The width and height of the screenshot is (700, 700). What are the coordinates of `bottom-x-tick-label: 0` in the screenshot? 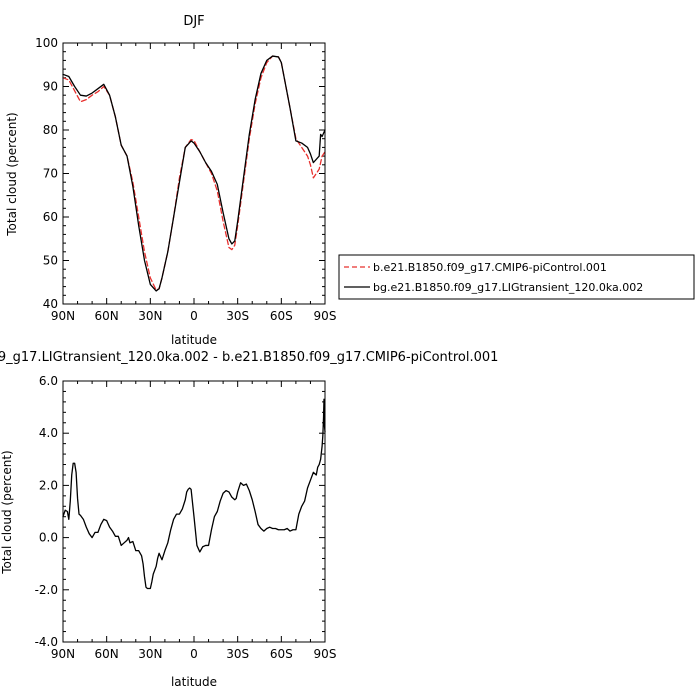 It's located at (194, 654).